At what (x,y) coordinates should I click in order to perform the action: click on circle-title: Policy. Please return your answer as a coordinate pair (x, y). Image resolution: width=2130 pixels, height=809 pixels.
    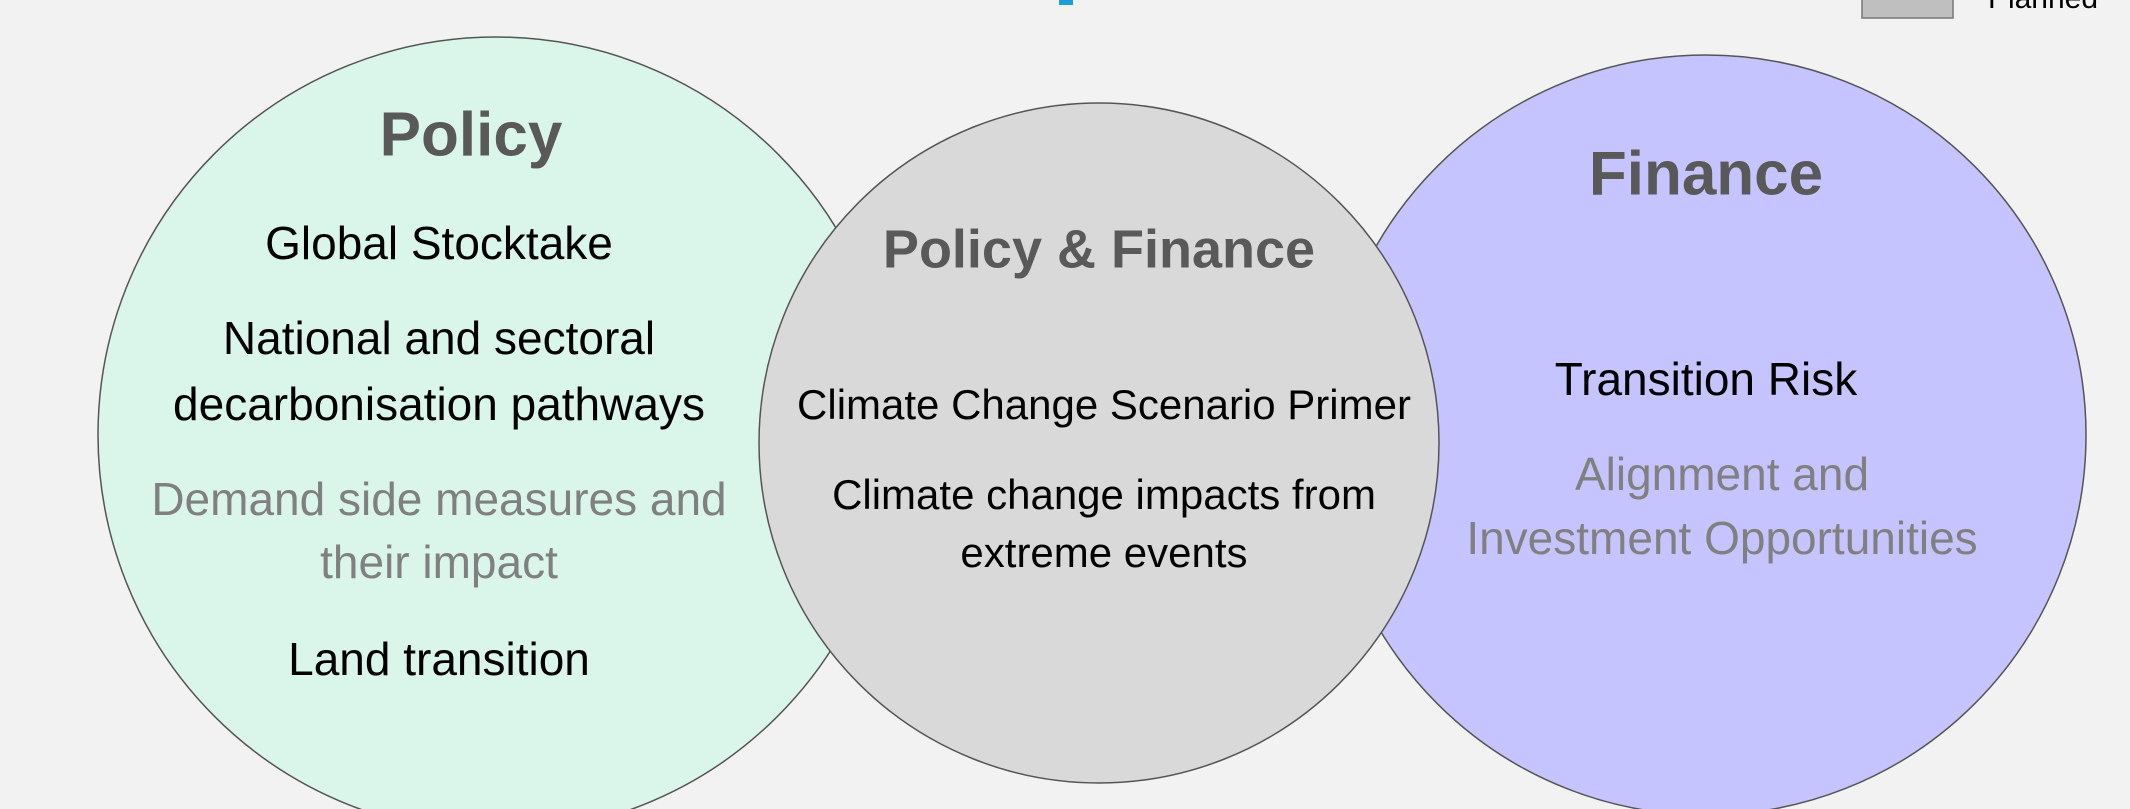
    Looking at the image, I should click on (471, 134).